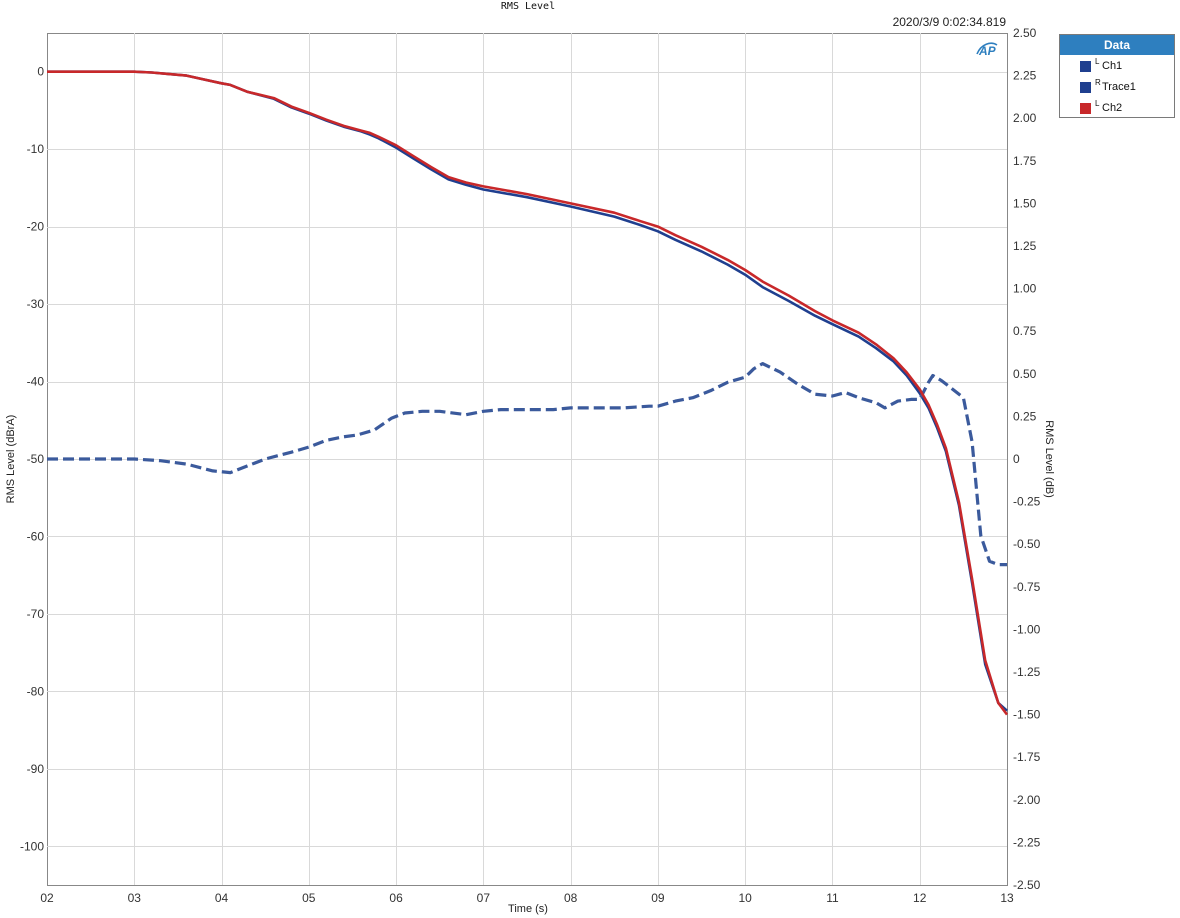 This screenshot has height=918, width=1180. I want to click on legend-swatch-ch1, so click(1085, 66).